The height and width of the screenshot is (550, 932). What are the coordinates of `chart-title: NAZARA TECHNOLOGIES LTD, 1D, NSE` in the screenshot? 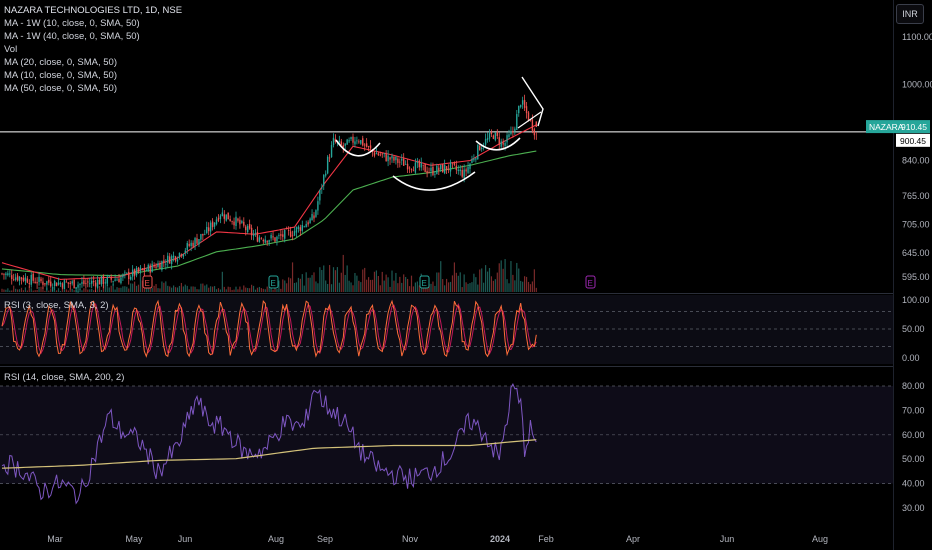 It's located at (93, 10).